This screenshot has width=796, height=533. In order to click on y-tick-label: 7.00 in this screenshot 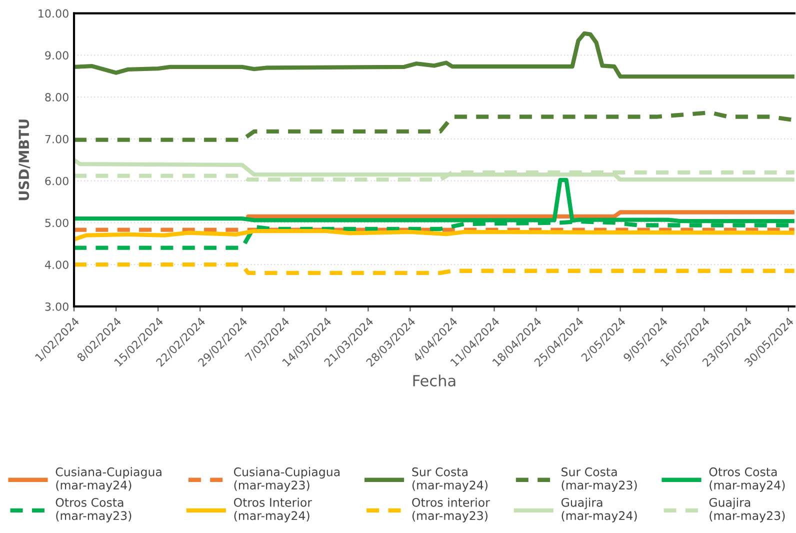, I will do `click(56, 139)`.